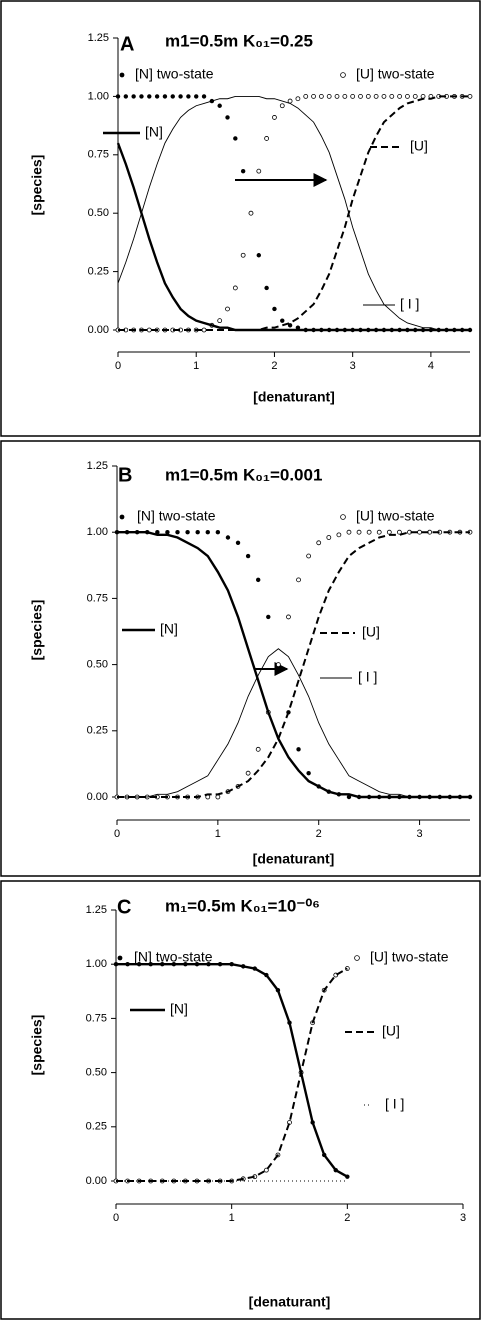 This screenshot has width=482, height=1322. Describe the element at coordinates (98, 213) in the screenshot. I see `y-tick-label: 0.50` at that location.